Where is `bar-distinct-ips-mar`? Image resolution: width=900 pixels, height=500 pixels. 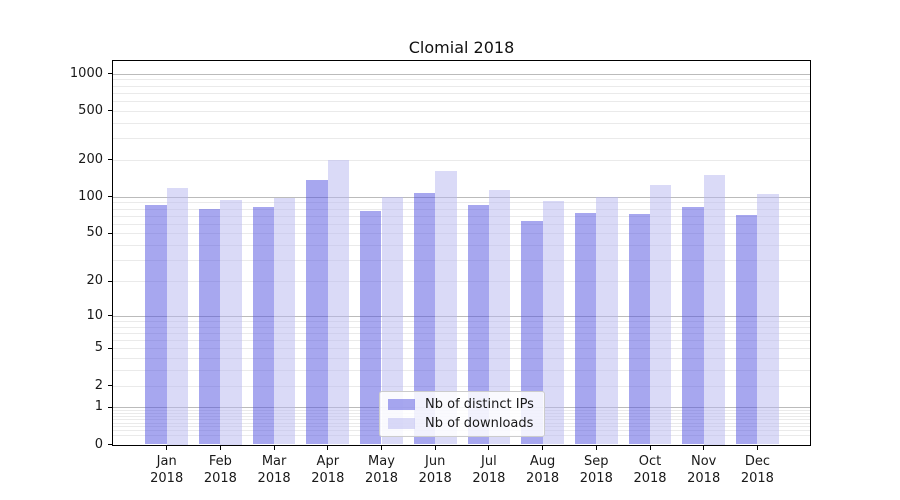 bar-distinct-ips-mar is located at coordinates (263, 326).